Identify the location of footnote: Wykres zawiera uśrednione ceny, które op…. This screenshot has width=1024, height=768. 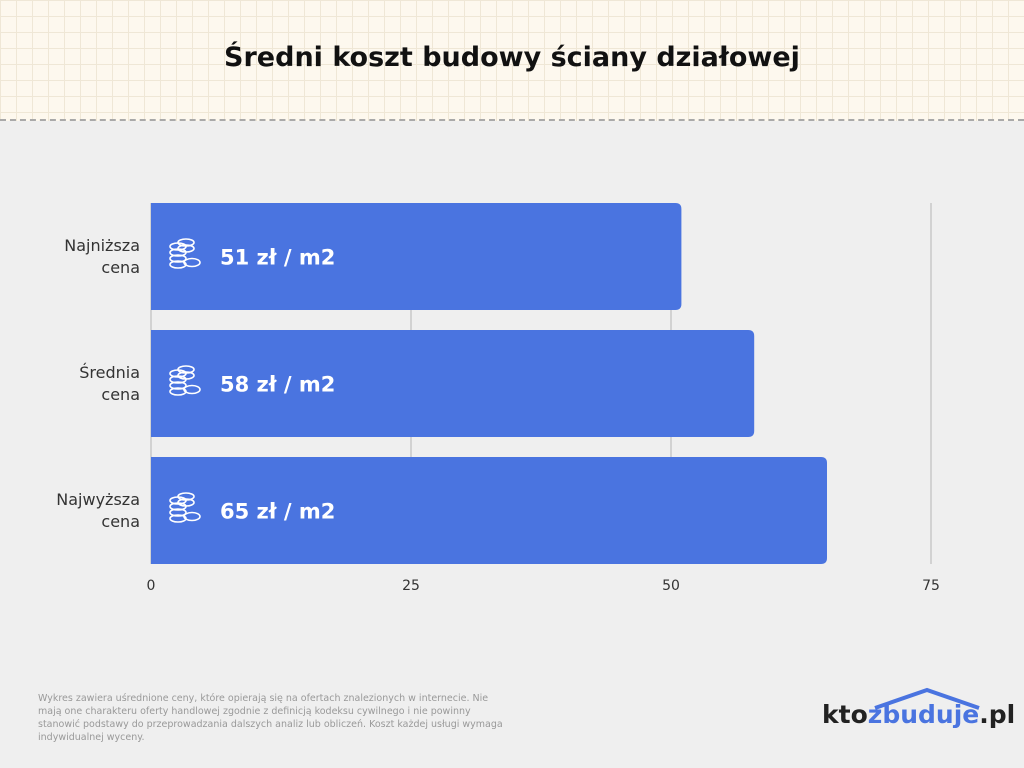
(270, 718).